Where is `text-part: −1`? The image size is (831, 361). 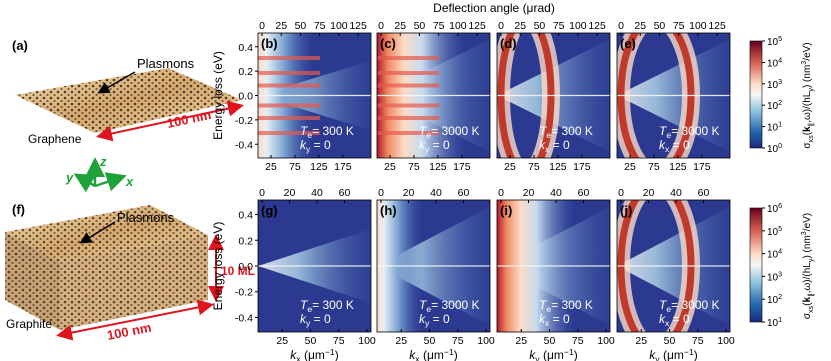
text-part: −1 is located at coordinates (689, 352).